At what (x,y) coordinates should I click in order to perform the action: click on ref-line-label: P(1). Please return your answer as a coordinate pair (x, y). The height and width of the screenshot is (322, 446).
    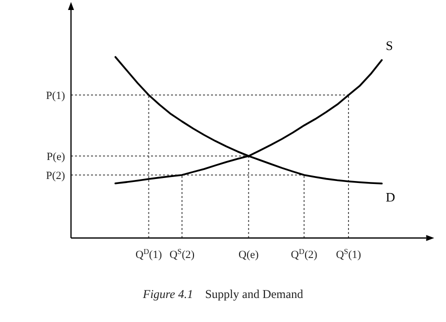
    Looking at the image, I should click on (56, 96).